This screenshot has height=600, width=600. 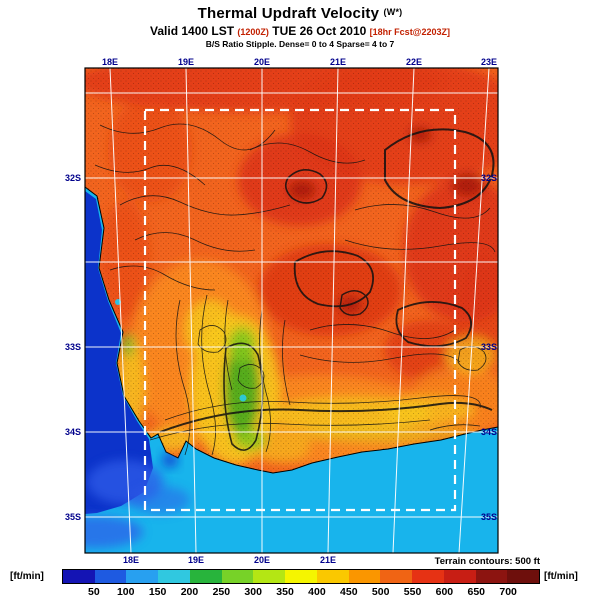 What do you see at coordinates (243, 398) in the screenshot?
I see `valley-speck` at bounding box center [243, 398].